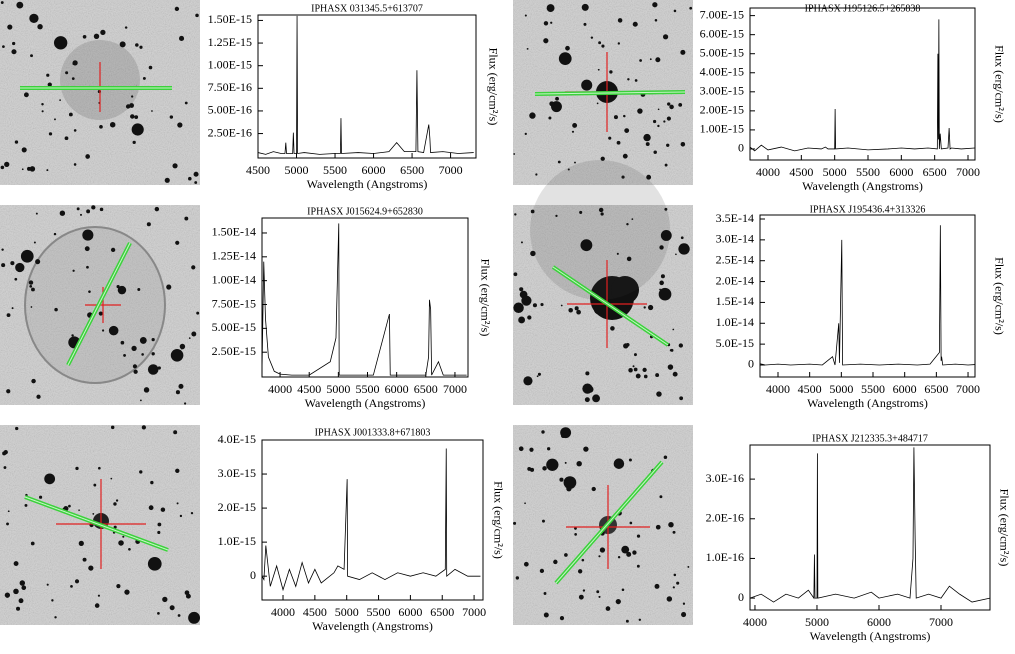 This screenshot has height=654, width=1015. I want to click on y-tick-label: 3.0E-16, so click(725, 478).